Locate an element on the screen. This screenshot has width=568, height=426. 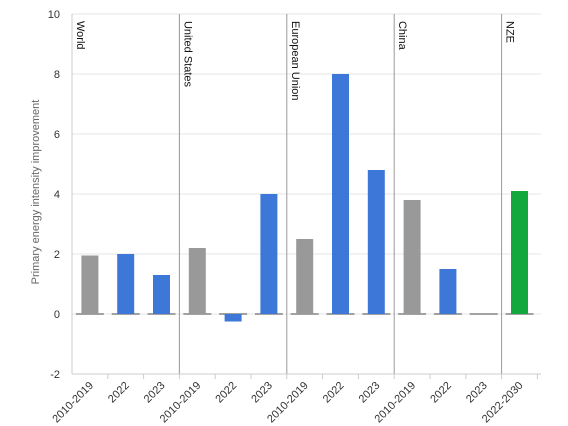
y-tick-label: -2 is located at coordinates (55, 375).